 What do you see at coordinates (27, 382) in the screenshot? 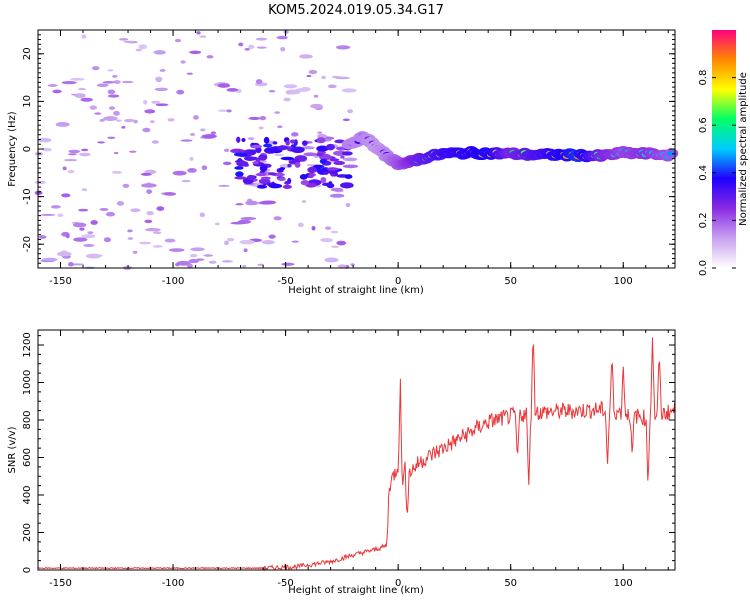
I see `y-tick-label: 1000` at bounding box center [27, 382].